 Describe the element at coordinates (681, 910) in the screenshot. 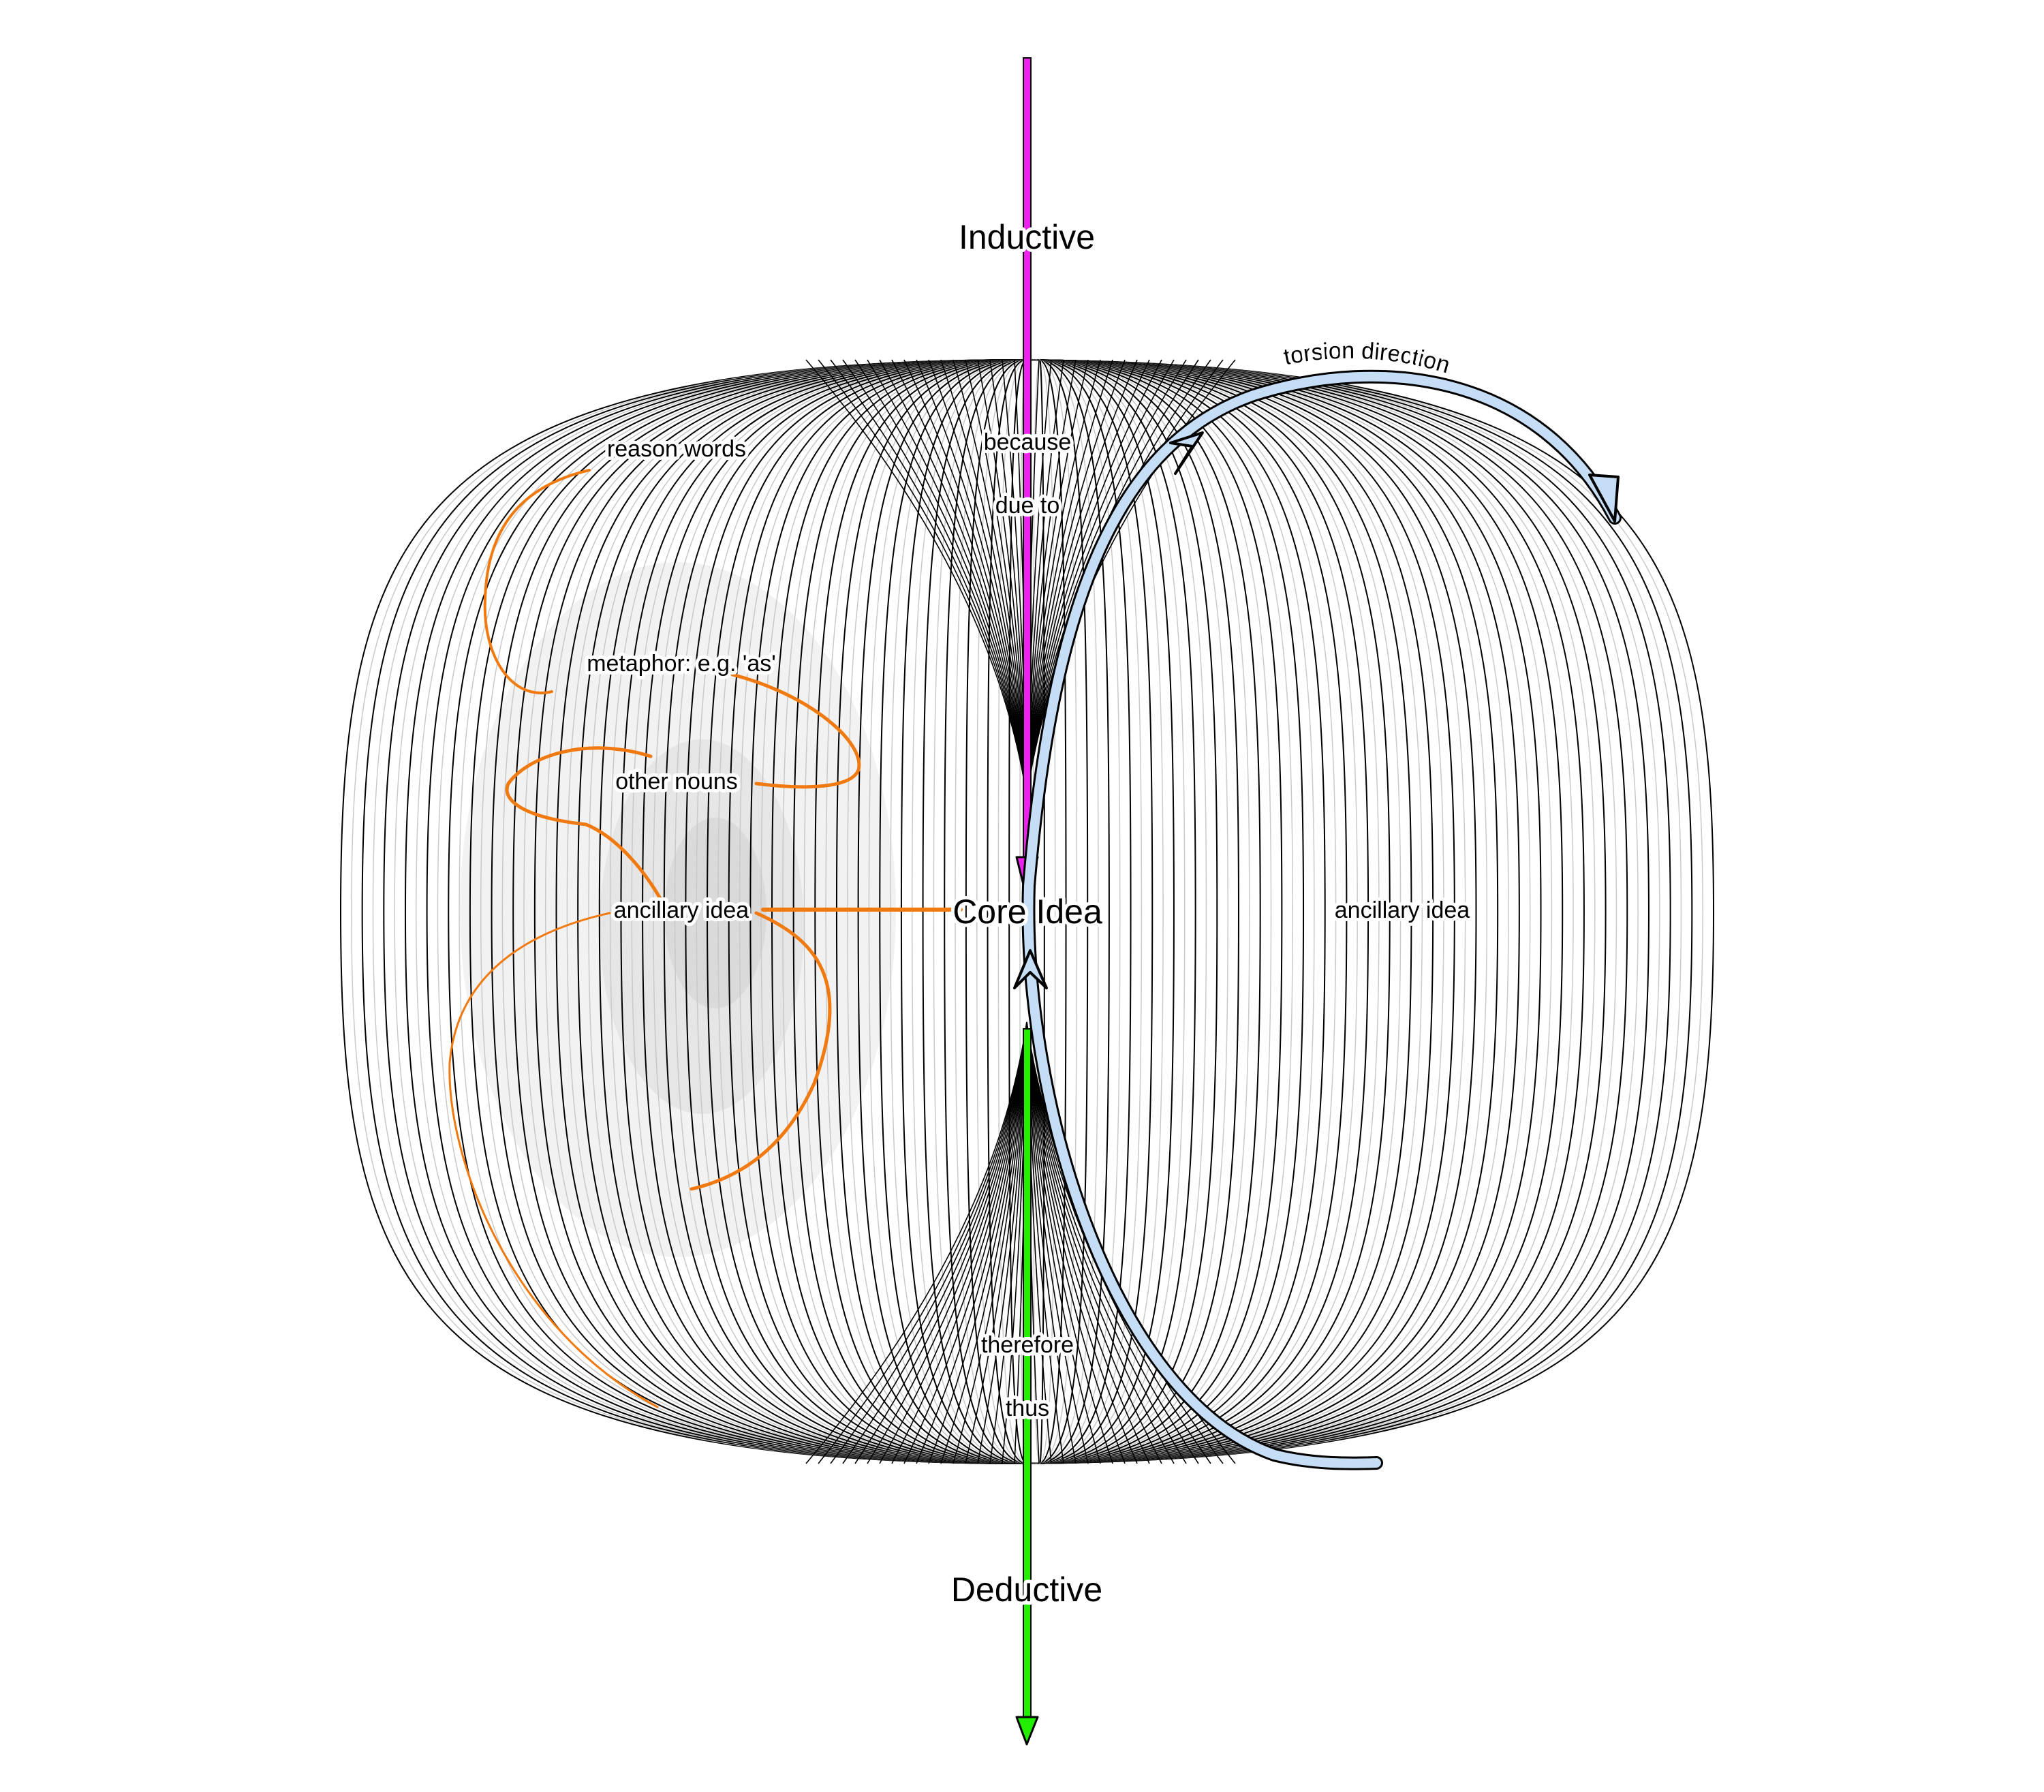

I see `ancillary-idea-left-label: ancillary idea` at that location.